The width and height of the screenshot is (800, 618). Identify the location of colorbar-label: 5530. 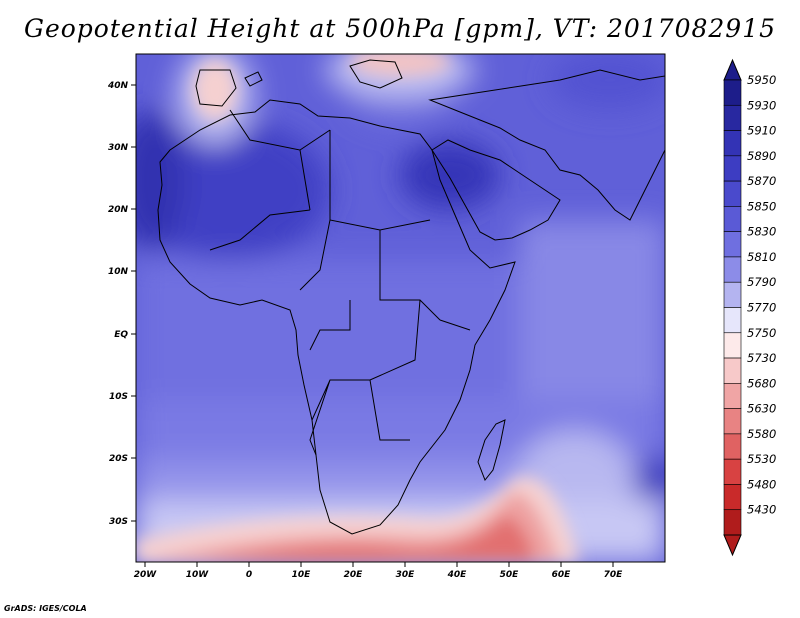
(761, 459).